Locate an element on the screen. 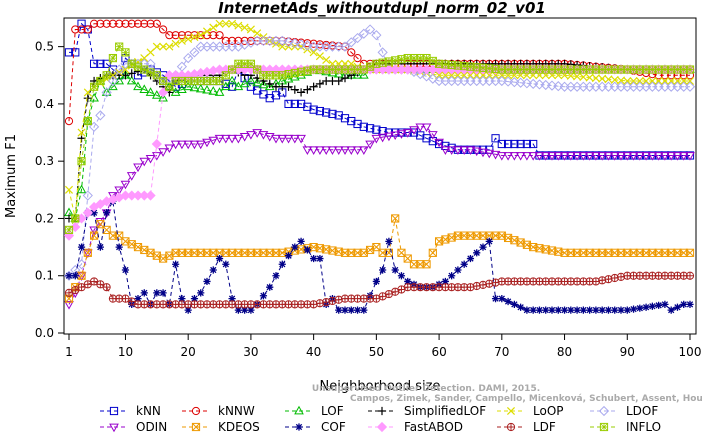 This screenshot has height=434, width=702. legend-label: LDF is located at coordinates (544, 427).